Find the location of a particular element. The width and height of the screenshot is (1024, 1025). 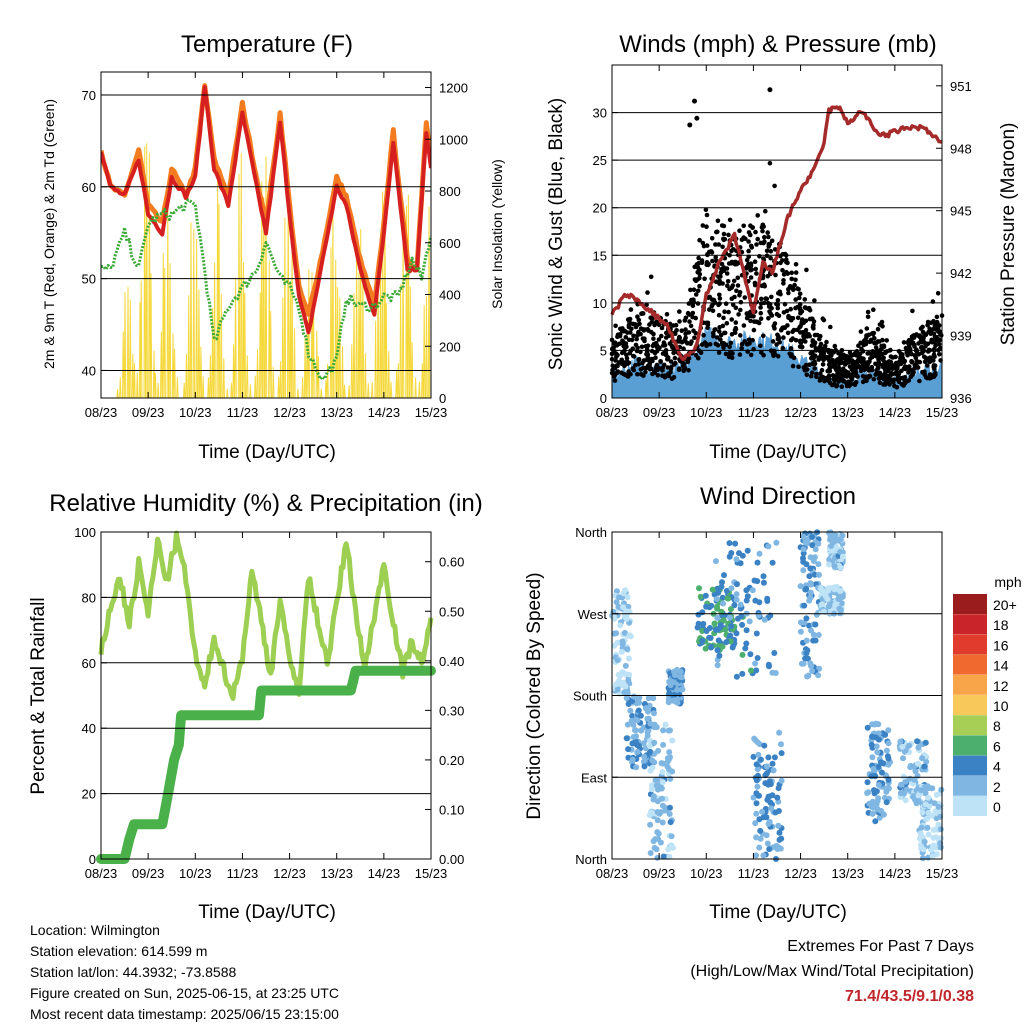

direction-ylabel: Direction (Colored By Speed) is located at coordinates (534, 695).